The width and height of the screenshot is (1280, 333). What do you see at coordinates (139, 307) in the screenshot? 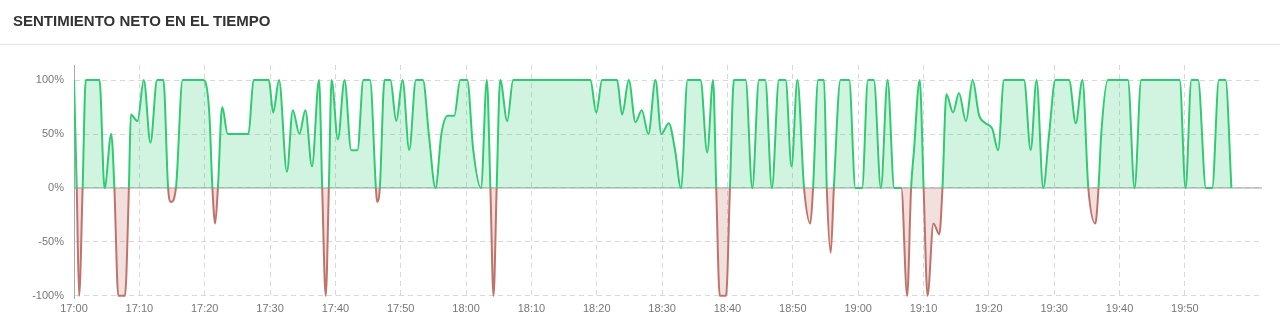
I see `x-tick-label: 17:10` at bounding box center [139, 307].